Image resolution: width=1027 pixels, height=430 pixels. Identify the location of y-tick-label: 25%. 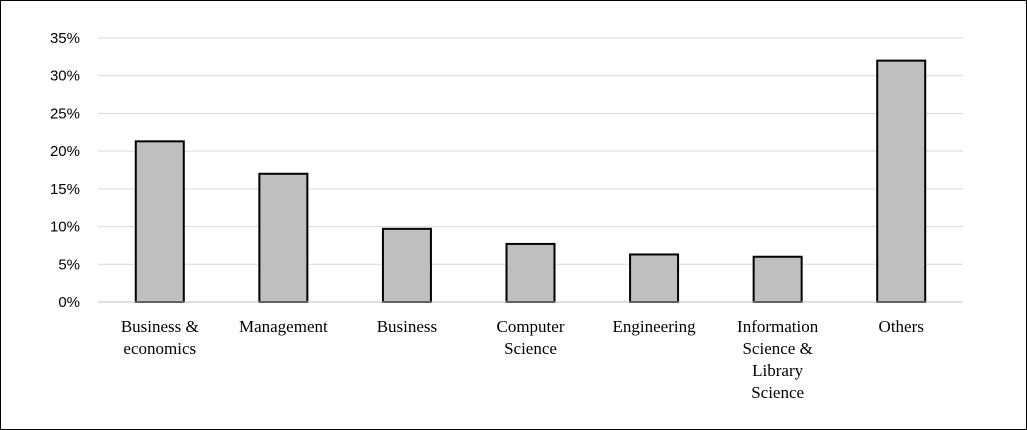
(65, 113).